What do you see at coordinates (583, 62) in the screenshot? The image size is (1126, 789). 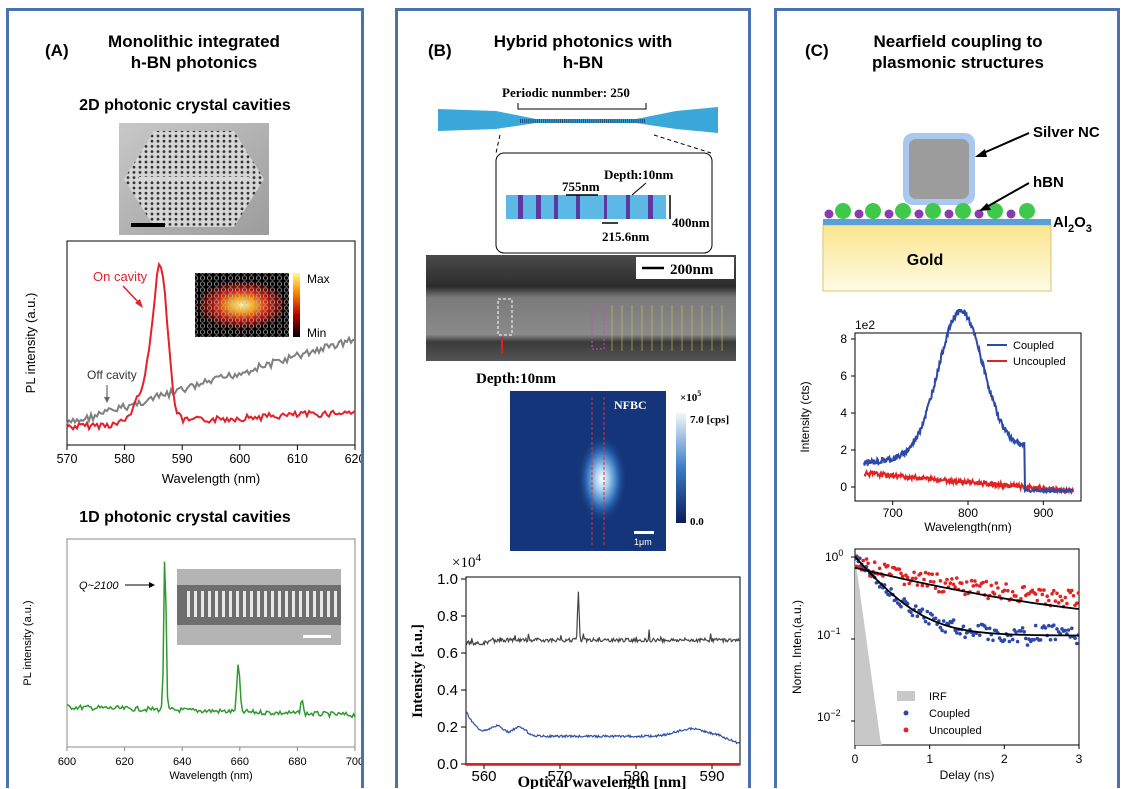 I see `panel-b-title-line2: h-BN` at bounding box center [583, 62].